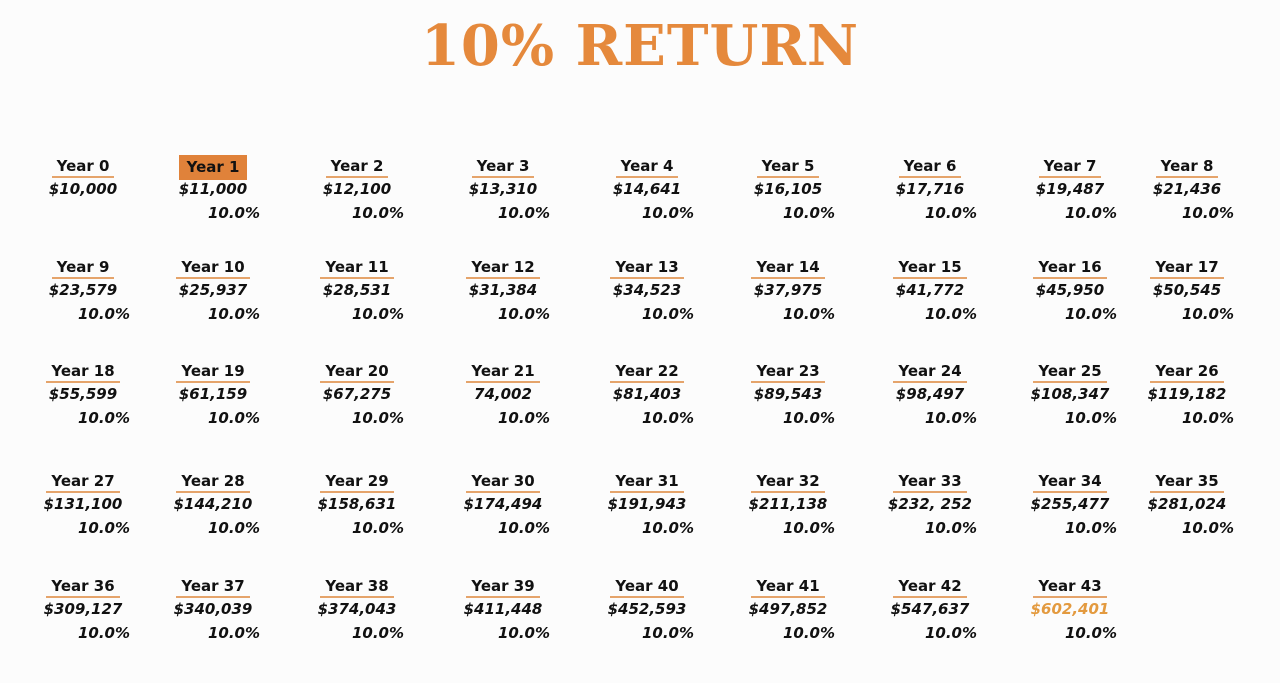 This screenshot has width=1280, height=683. Describe the element at coordinates (357, 189) in the screenshot. I see `balance-amount: $12,100` at that location.